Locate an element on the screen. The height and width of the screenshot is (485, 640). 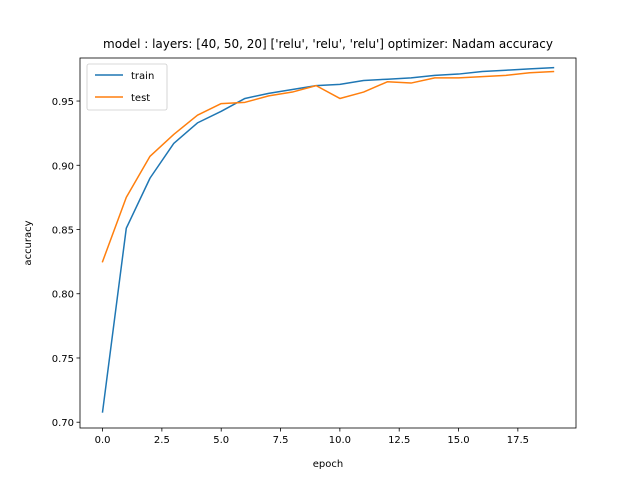
y-tick-label: 0.80 is located at coordinates (63, 295).